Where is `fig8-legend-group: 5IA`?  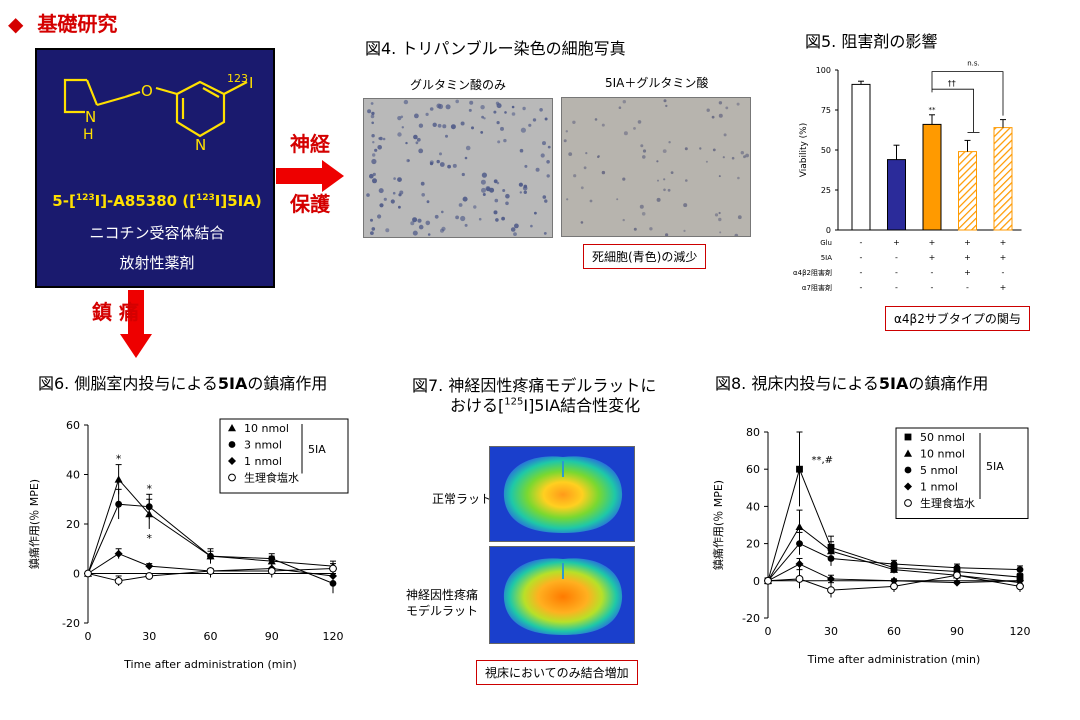 fig8-legend-group: 5IA is located at coordinates (995, 466).